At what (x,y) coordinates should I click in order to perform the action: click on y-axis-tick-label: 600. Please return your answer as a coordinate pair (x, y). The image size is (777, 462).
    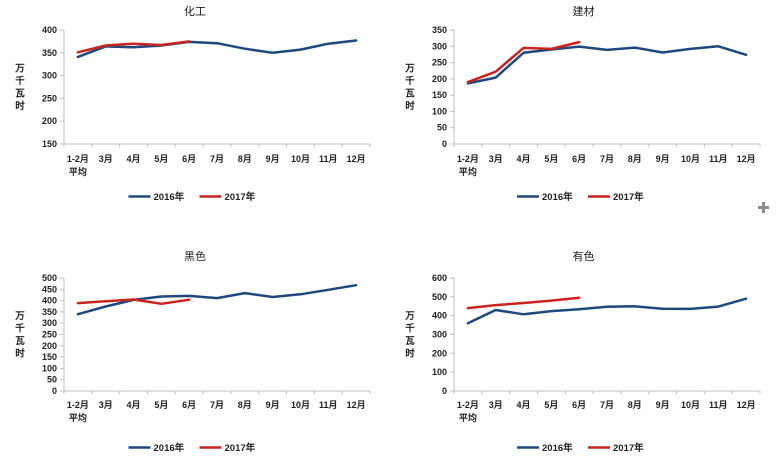
    Looking at the image, I should click on (439, 278).